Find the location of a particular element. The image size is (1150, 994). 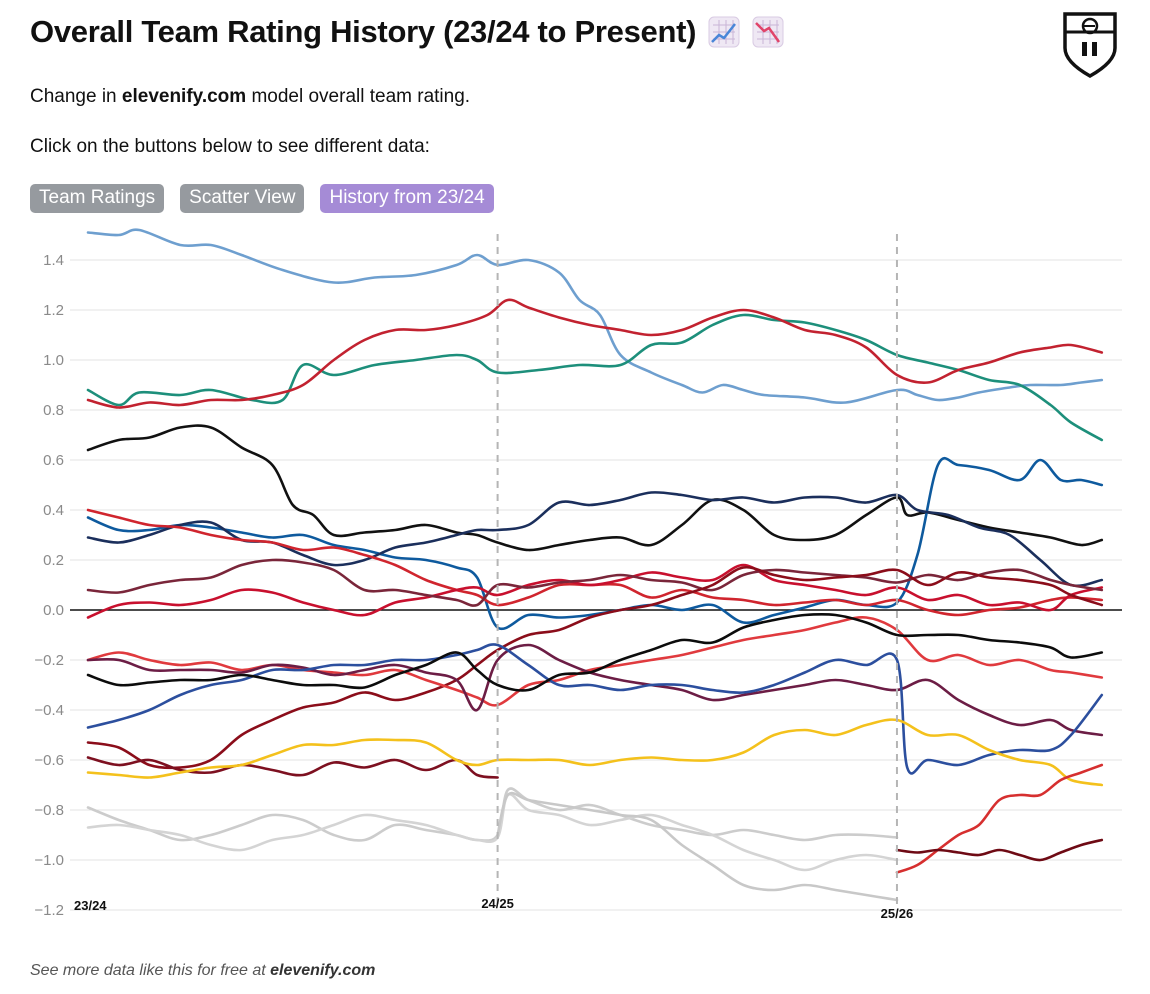

season-label: 24/25 is located at coordinates (497, 903).